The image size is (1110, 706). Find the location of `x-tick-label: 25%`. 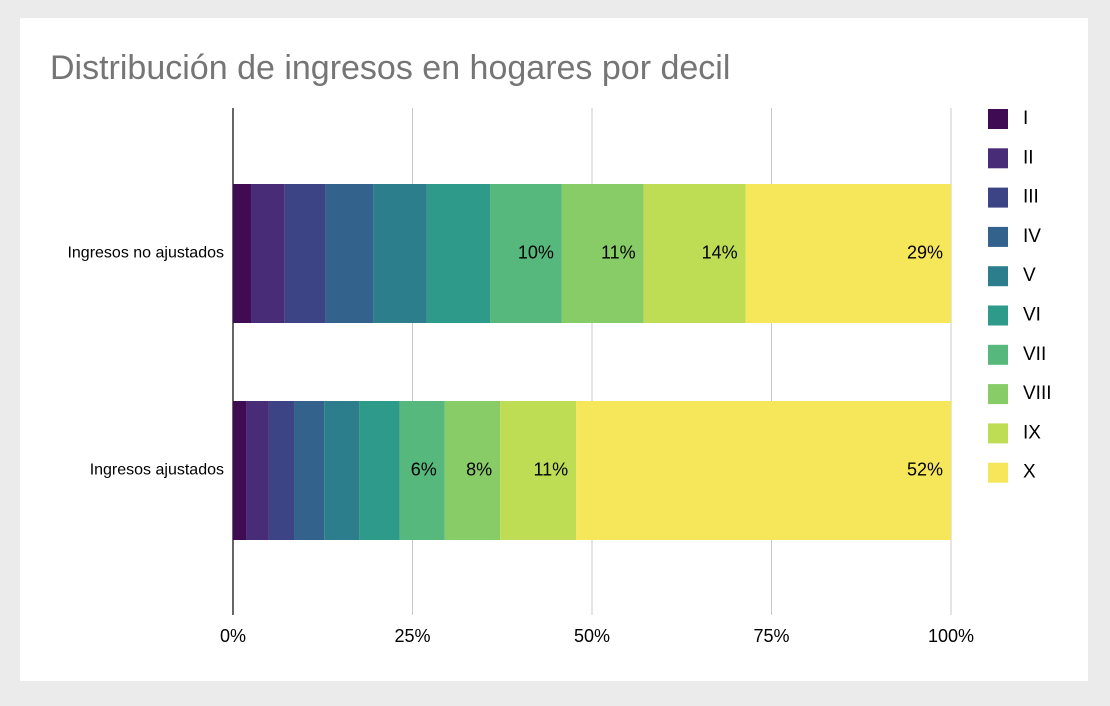

x-tick-label: 25% is located at coordinates (412, 636).